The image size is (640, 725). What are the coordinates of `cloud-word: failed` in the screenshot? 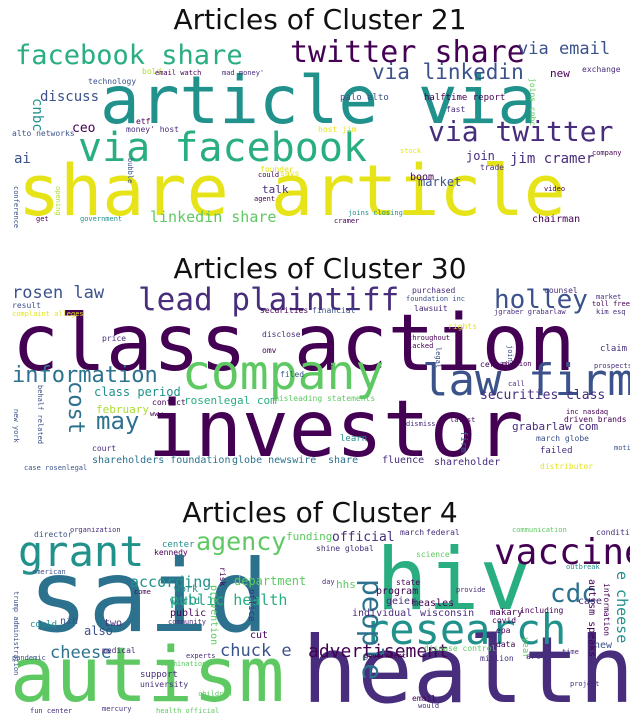 It's located at (556, 451).